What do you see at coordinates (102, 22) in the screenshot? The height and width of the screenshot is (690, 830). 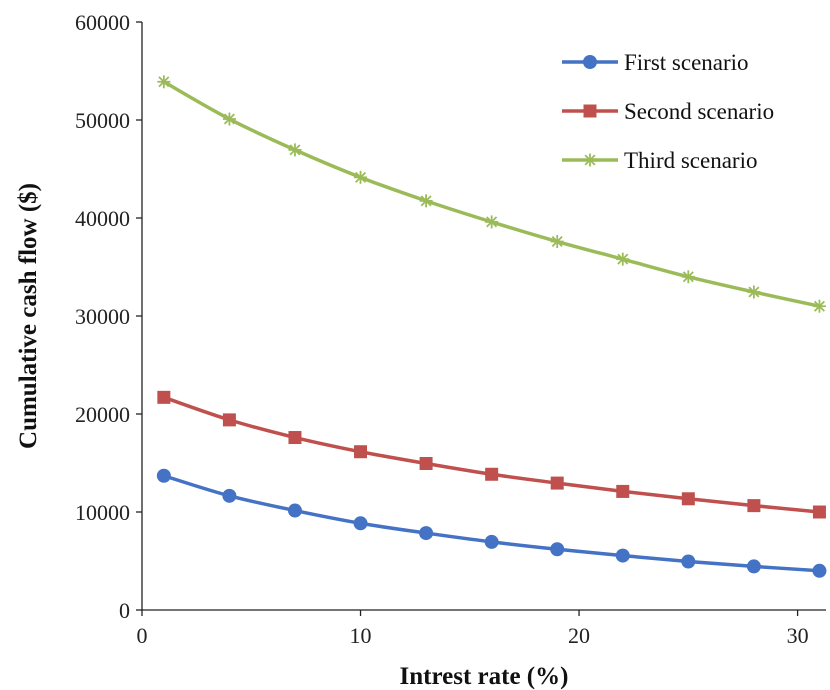 I see `y-tick-label: 60000` at bounding box center [102, 22].